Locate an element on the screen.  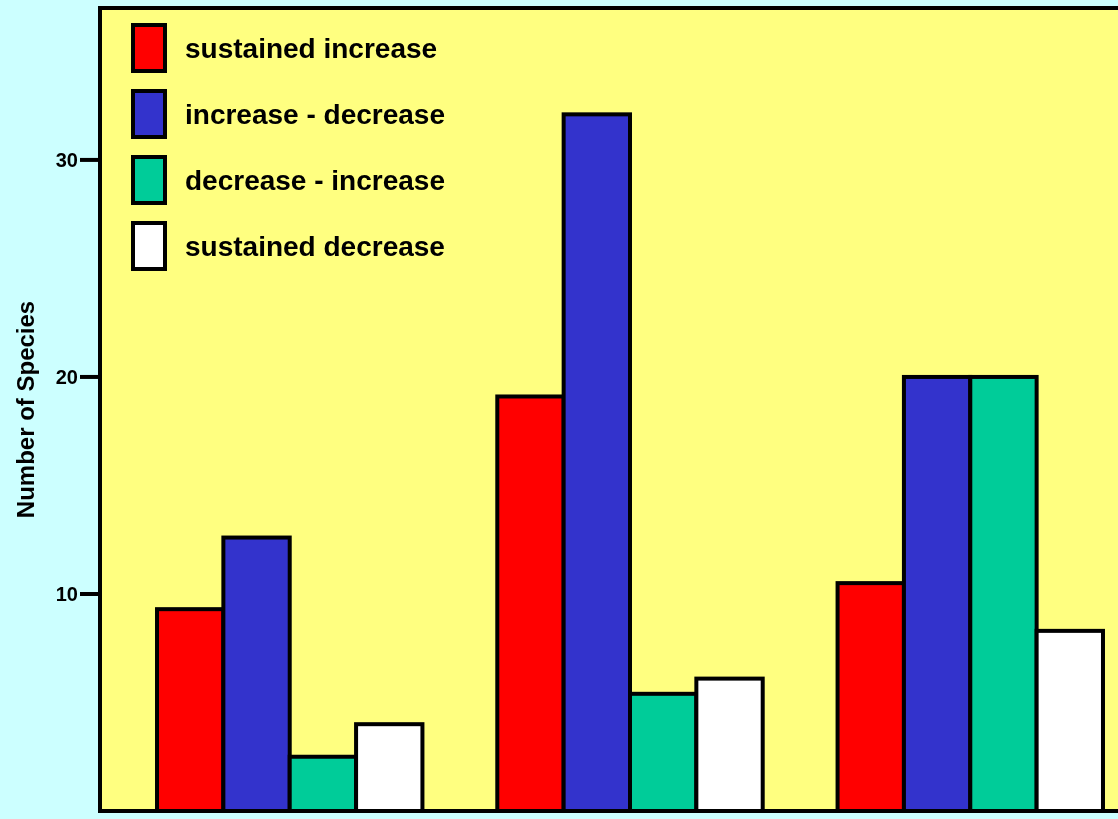
y-tick-label: 10 is located at coordinates (66, 593).